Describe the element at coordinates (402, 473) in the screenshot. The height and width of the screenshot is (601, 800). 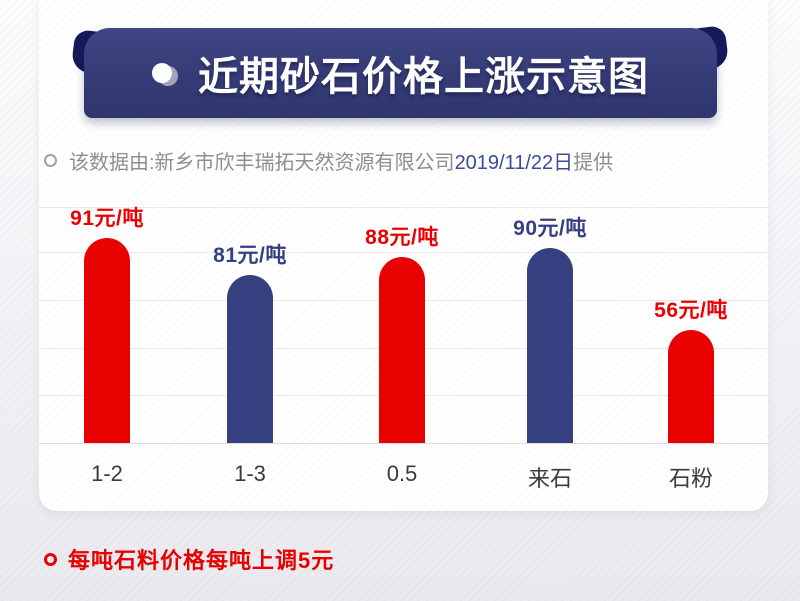
I see `x-axis-tick-label: 0.5` at that location.